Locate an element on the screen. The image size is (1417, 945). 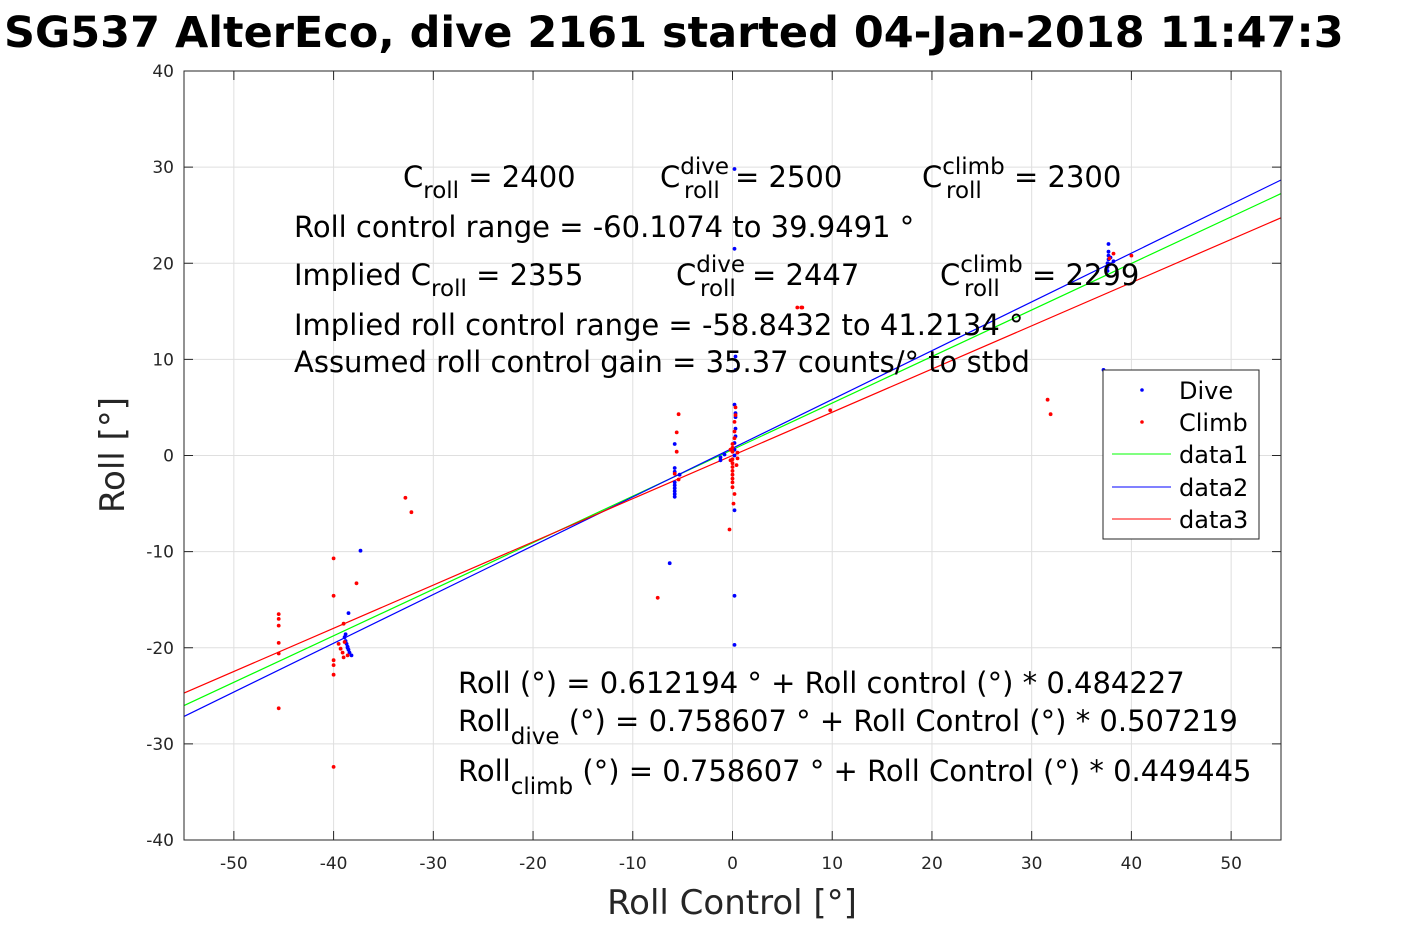
y-tick-label: 10 is located at coordinates (163, 360).